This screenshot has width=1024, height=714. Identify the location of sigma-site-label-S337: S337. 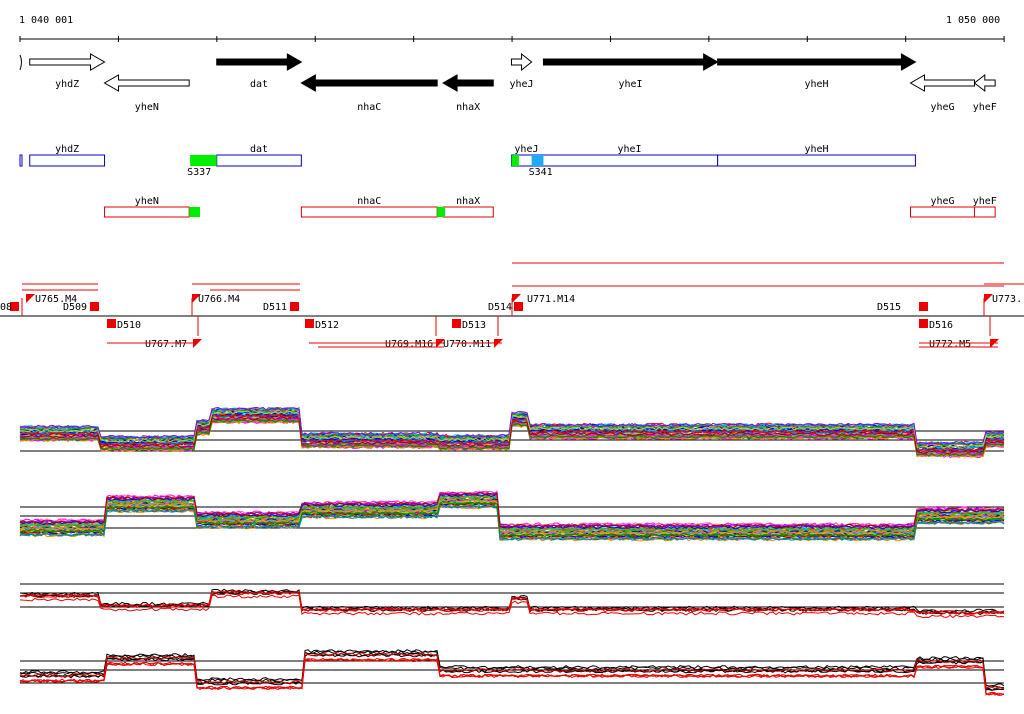
(199, 172).